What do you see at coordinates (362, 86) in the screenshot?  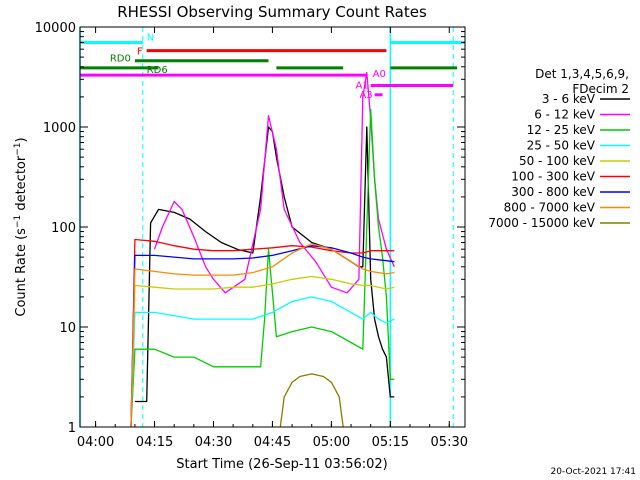 I see `flag-a1-label: A1` at bounding box center [362, 86].